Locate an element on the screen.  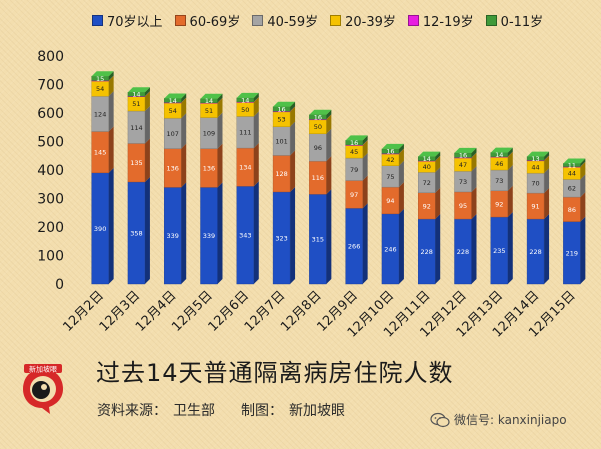
data-label: 91 is located at coordinates (535, 207).